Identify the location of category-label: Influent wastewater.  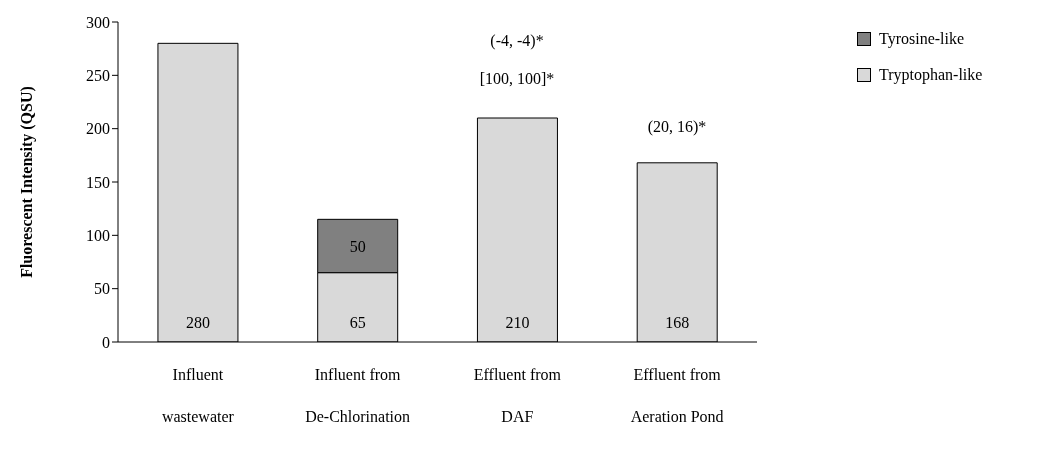
(197, 395).